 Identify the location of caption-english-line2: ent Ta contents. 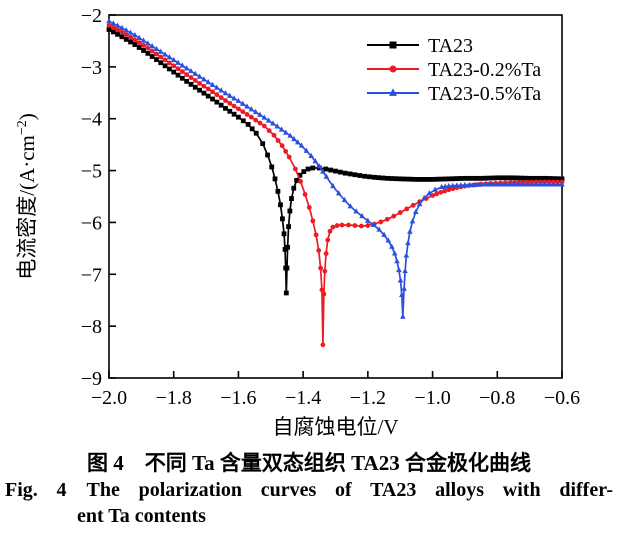
(141, 516).